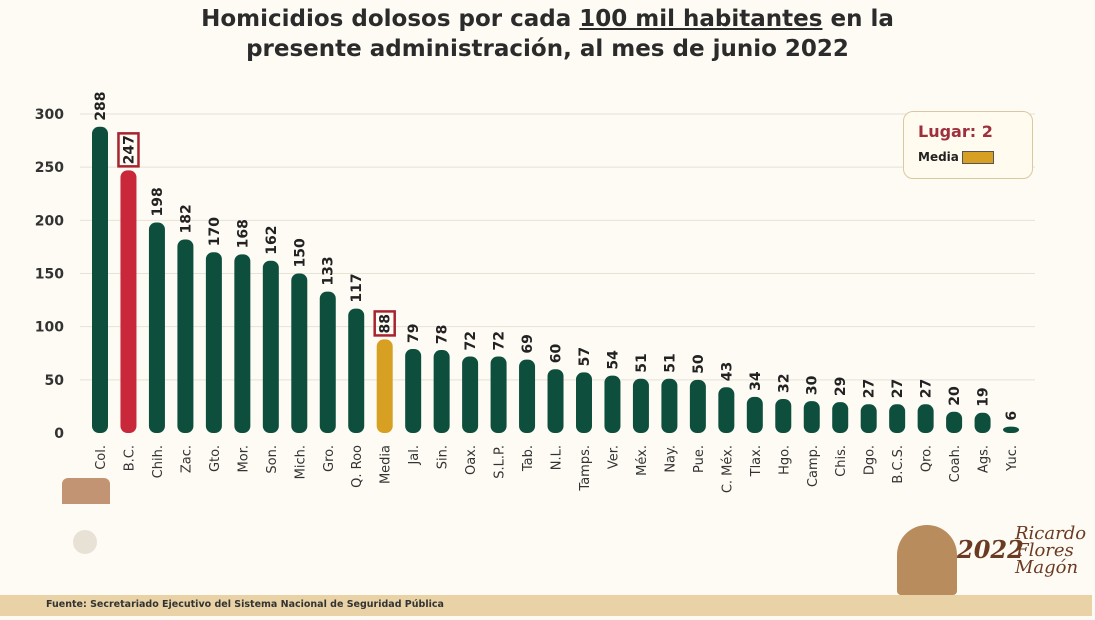 The image size is (1095, 620). What do you see at coordinates (243, 233) in the screenshot?
I see `data-label: 168` at bounding box center [243, 233].